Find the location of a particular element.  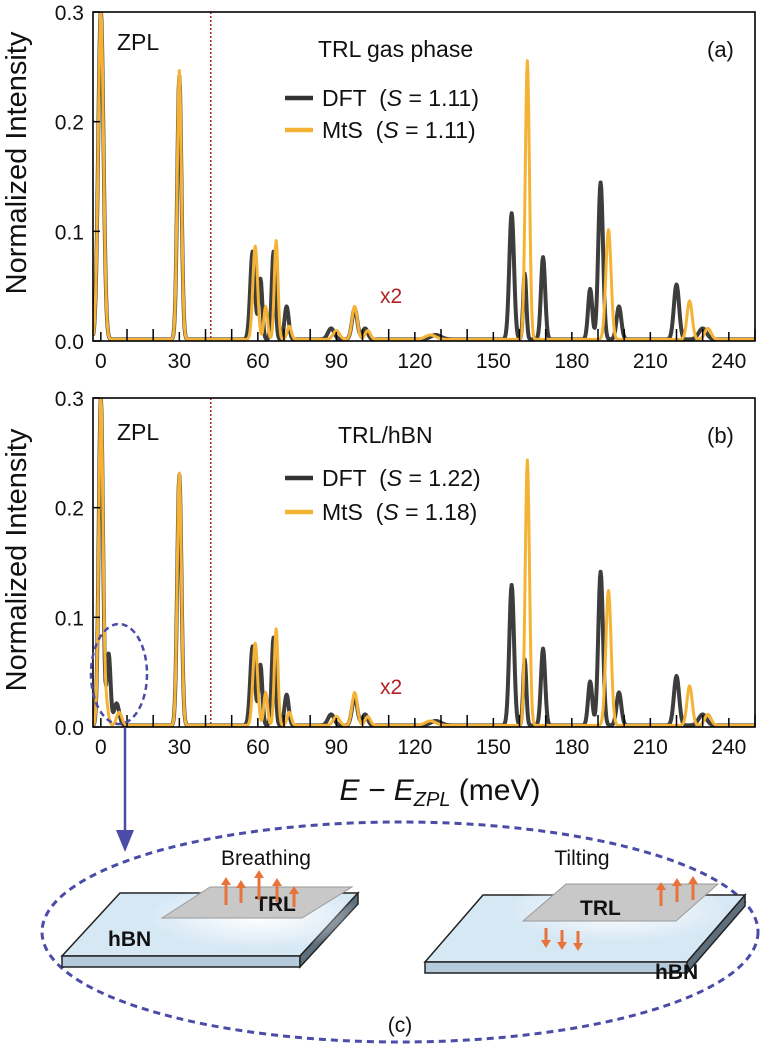

x-tick-label-a: 150 is located at coordinates (493, 361).